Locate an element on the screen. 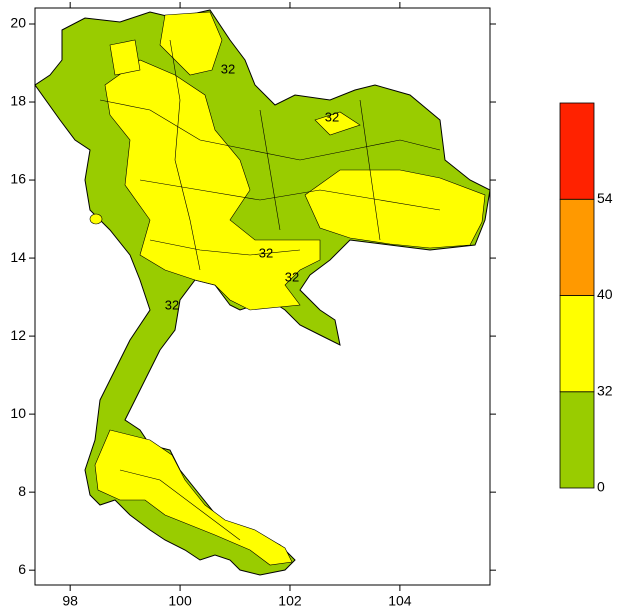 The width and height of the screenshot is (620, 610). x-tick-label: 104 is located at coordinates (400, 601).